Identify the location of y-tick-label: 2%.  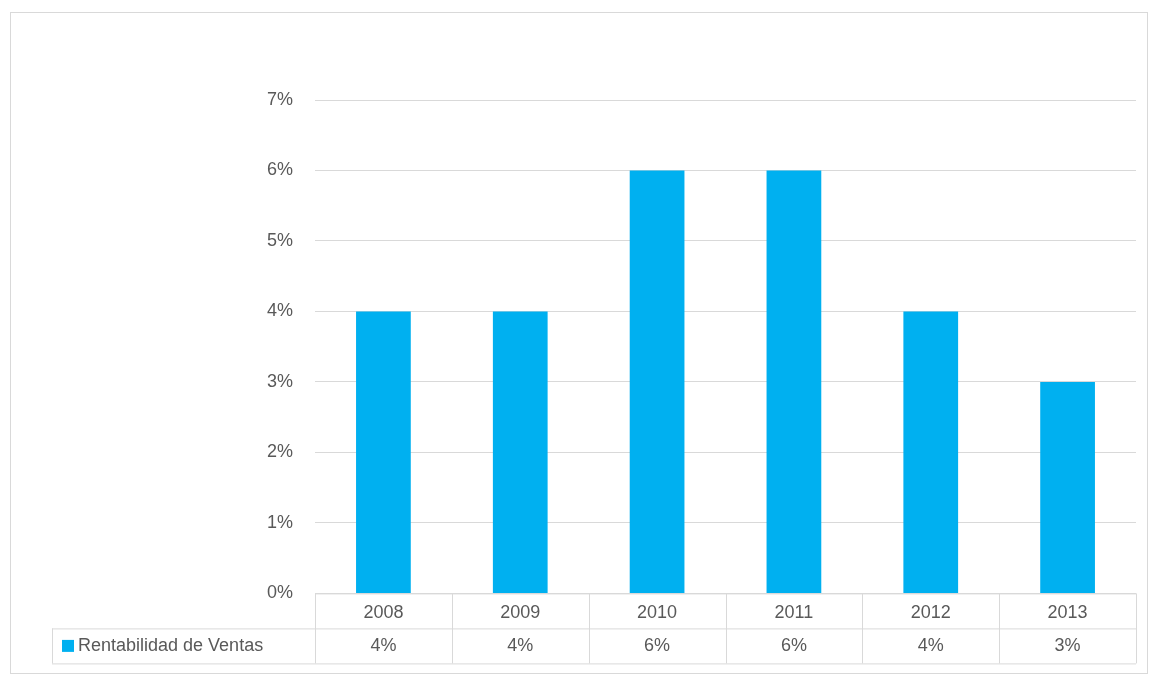
(279, 451).